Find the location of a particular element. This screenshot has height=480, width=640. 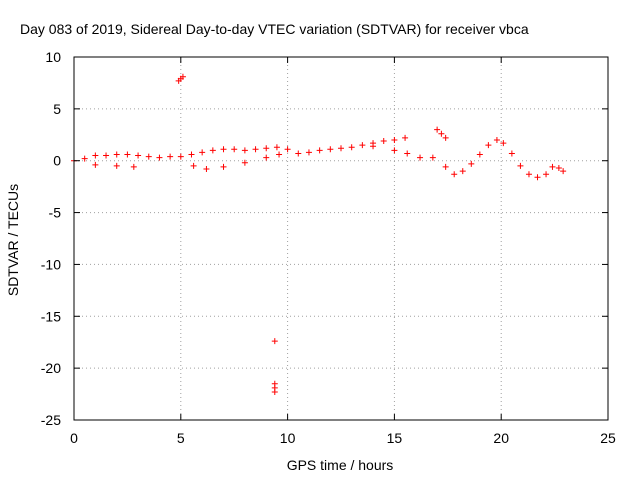

y-tick-label: -25 is located at coordinates (51, 420).